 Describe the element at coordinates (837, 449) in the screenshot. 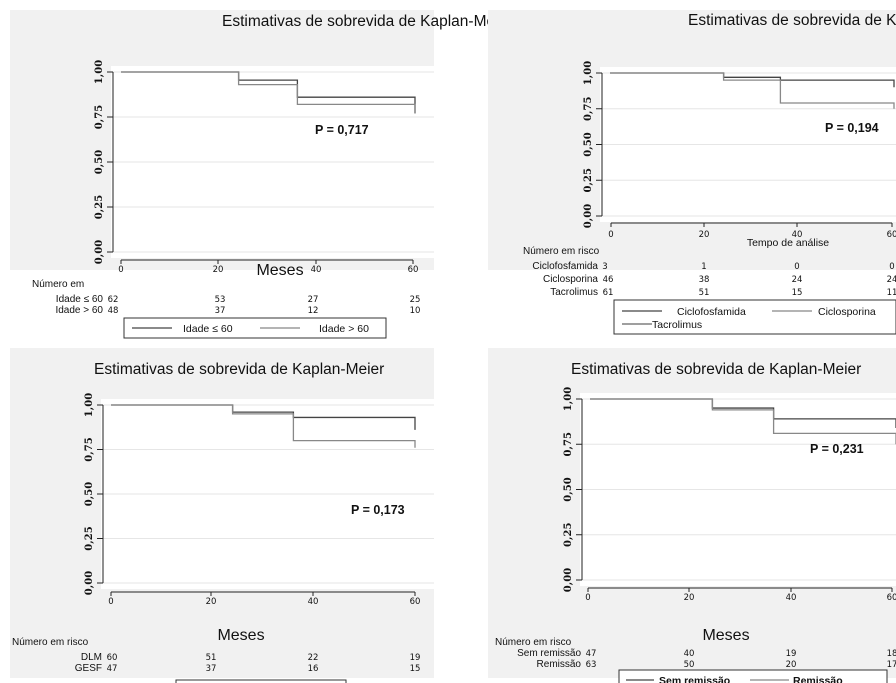

I see `p-value-label: P = 0,231` at that location.